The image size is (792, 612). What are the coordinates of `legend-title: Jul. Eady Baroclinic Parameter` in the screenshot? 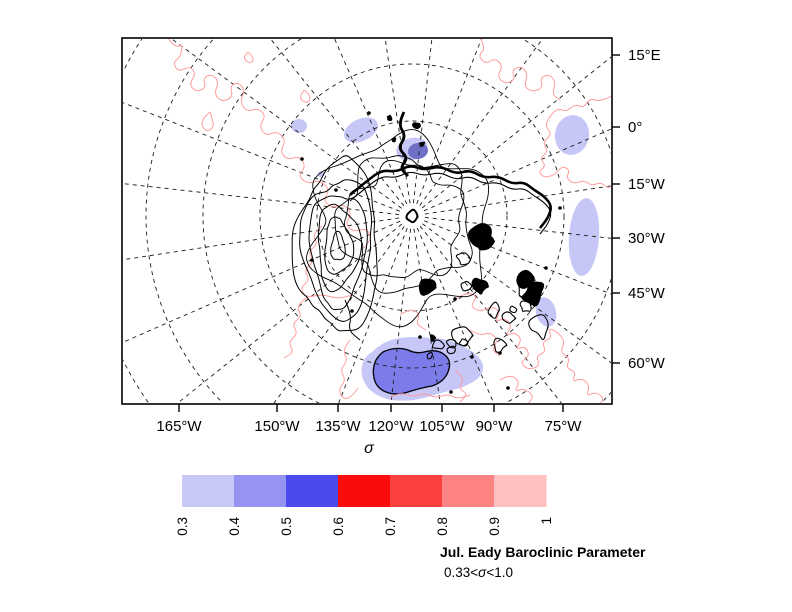 It's located at (543, 552).